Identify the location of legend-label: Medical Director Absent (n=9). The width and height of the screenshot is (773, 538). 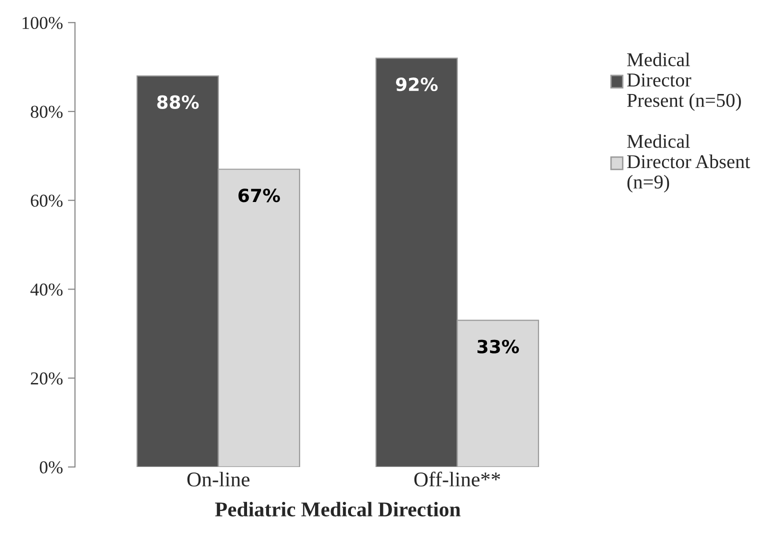
(688, 163).